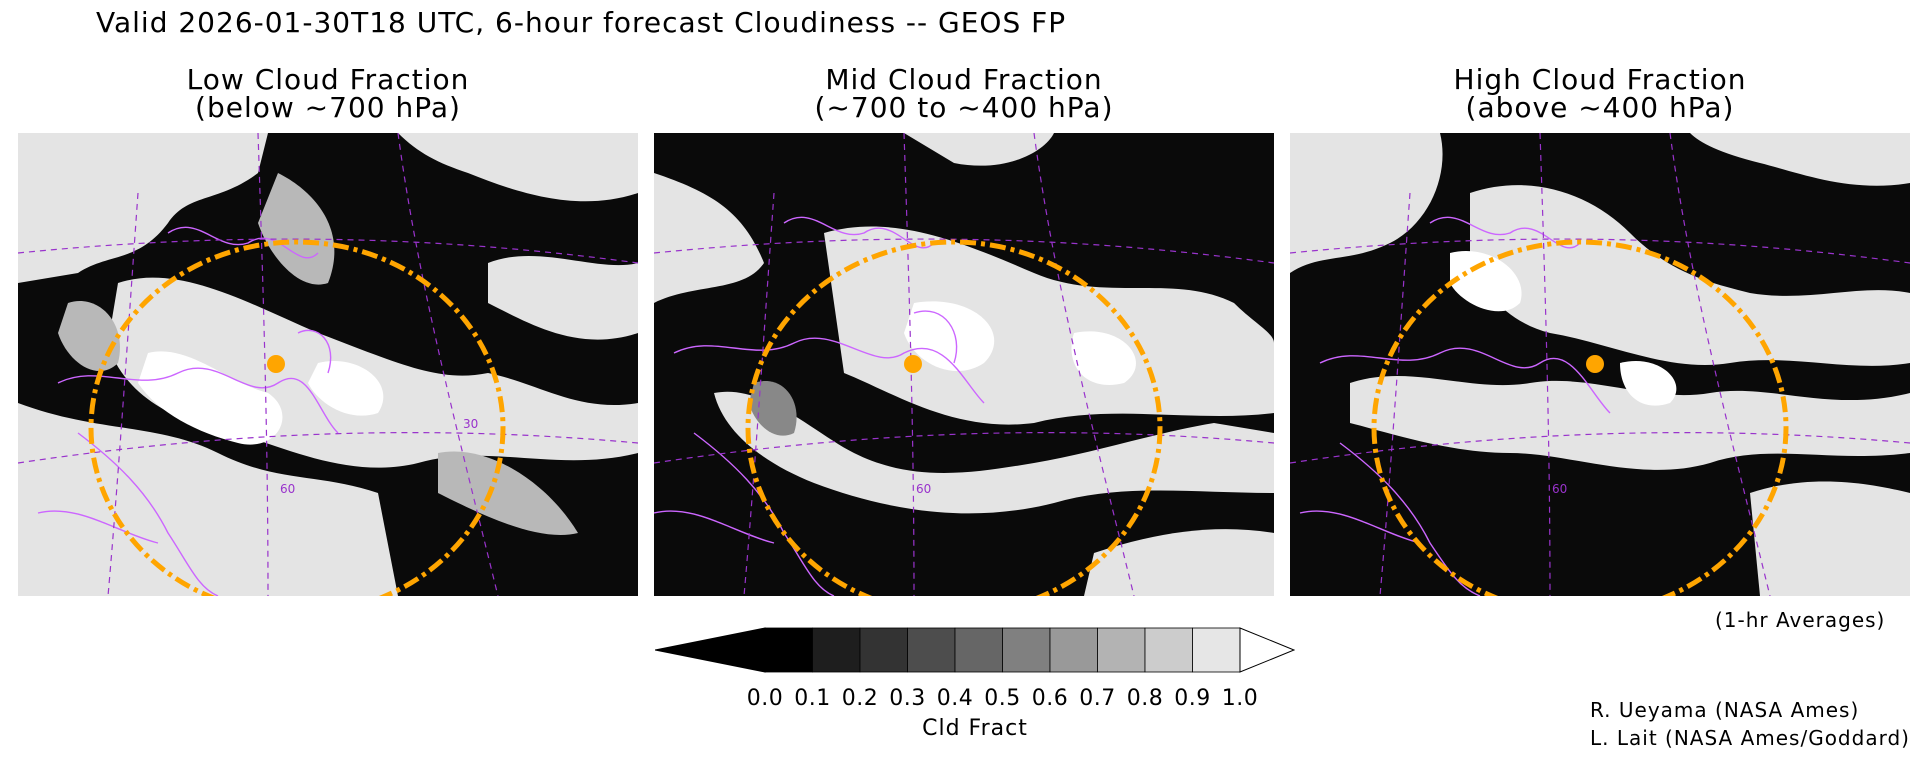  I want to click on colorbar-tick-label: 0.7, so click(1097, 698).